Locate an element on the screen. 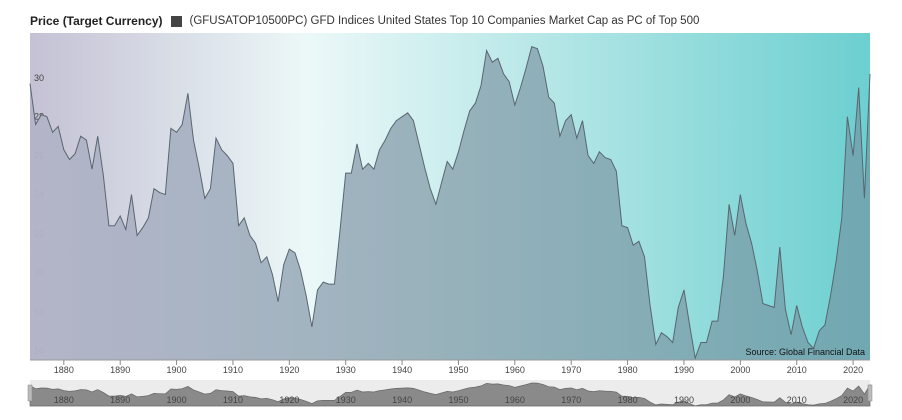 The height and width of the screenshot is (420, 902). navigator-tick-label: 2010 is located at coordinates (797, 400).